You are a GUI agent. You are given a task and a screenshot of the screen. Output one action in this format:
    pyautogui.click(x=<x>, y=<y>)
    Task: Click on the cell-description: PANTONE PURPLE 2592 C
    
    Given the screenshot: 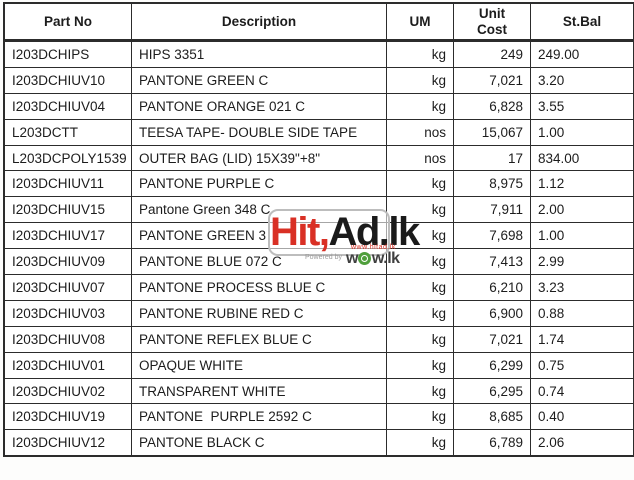 What is the action you would take?
    pyautogui.click(x=259, y=417)
    